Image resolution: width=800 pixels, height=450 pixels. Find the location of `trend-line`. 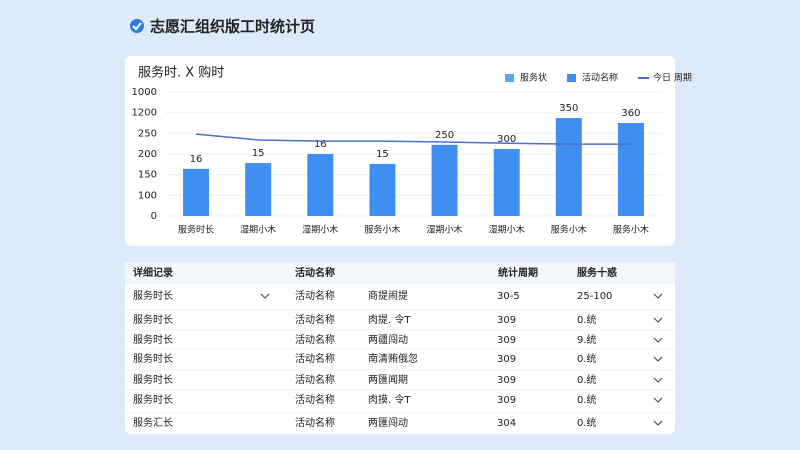

trend-line is located at coordinates (413, 139).